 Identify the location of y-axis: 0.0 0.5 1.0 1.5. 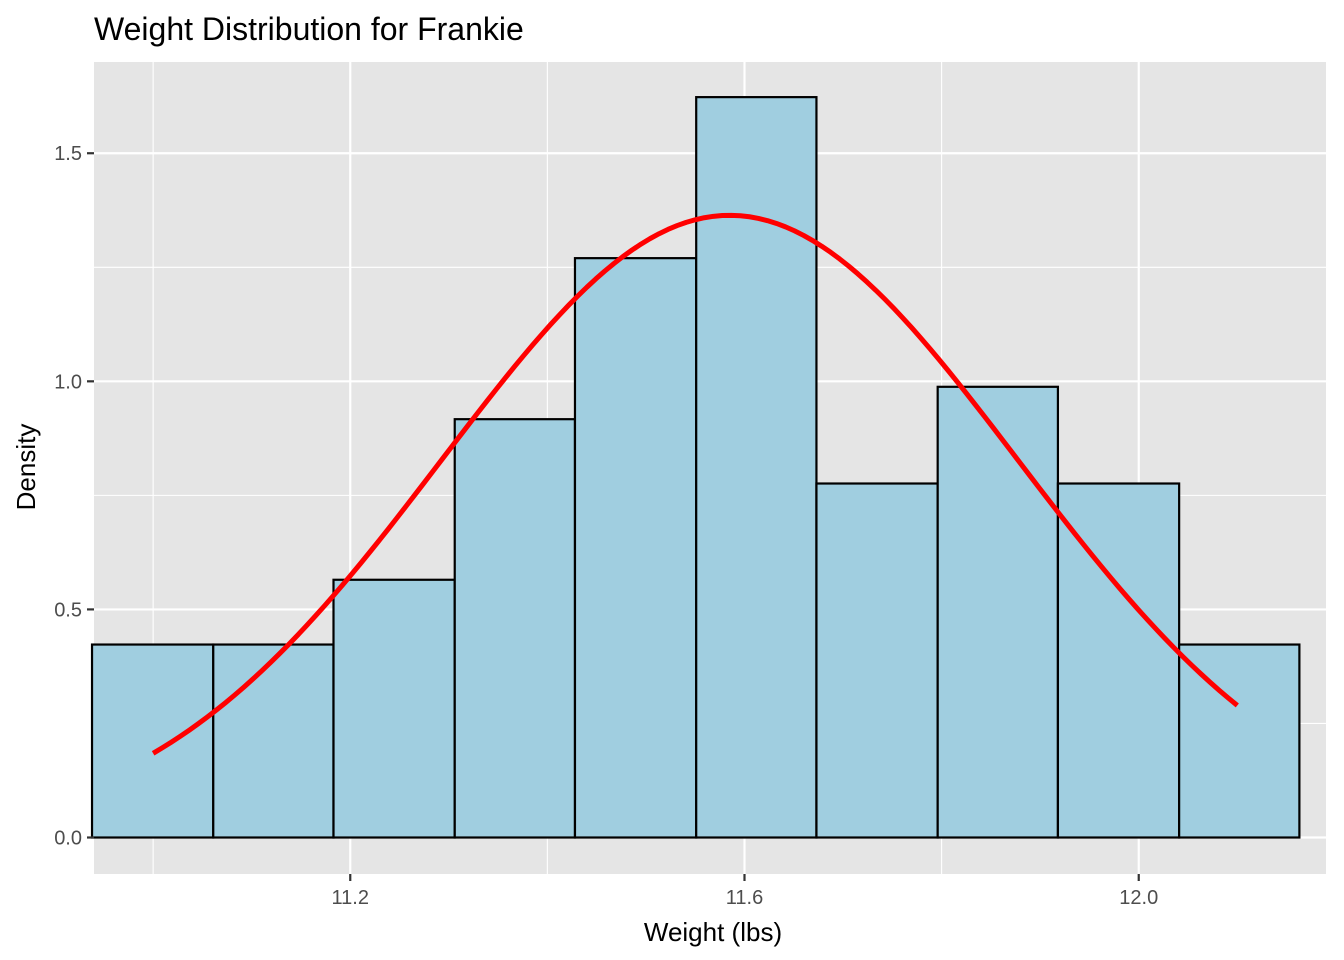
(74, 496).